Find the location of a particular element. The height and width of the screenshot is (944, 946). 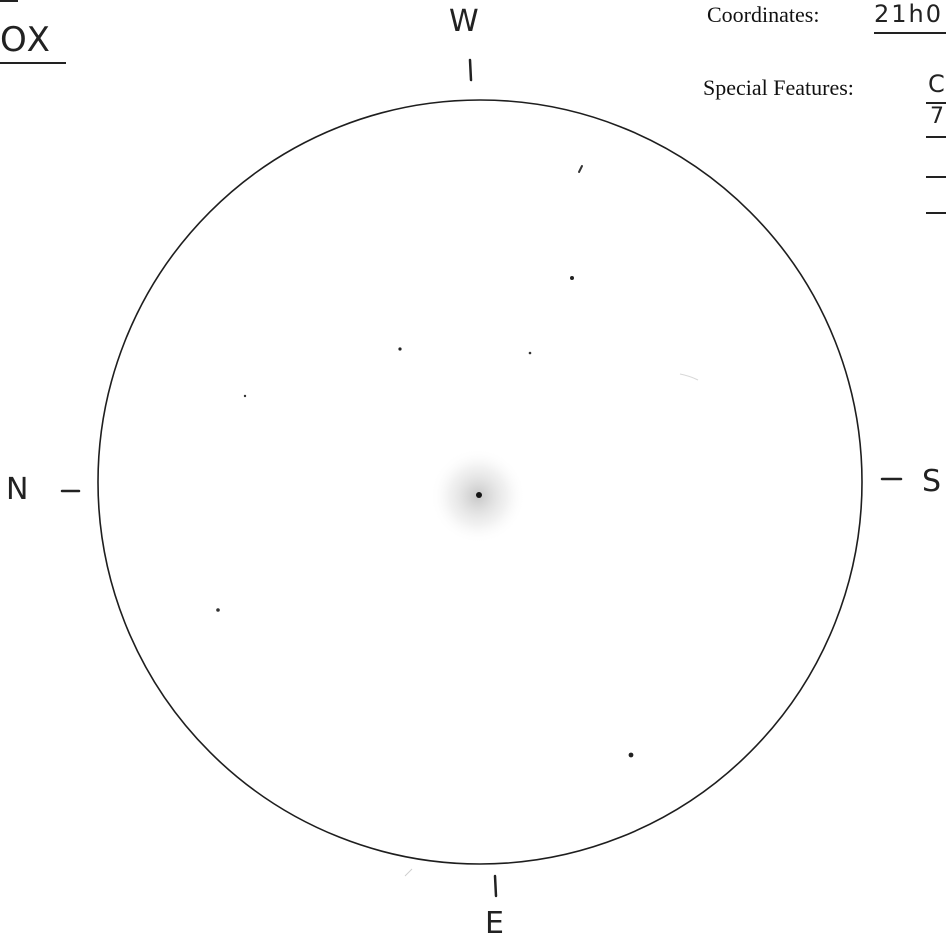

special-features-label: Special Features: is located at coordinates (778, 87).